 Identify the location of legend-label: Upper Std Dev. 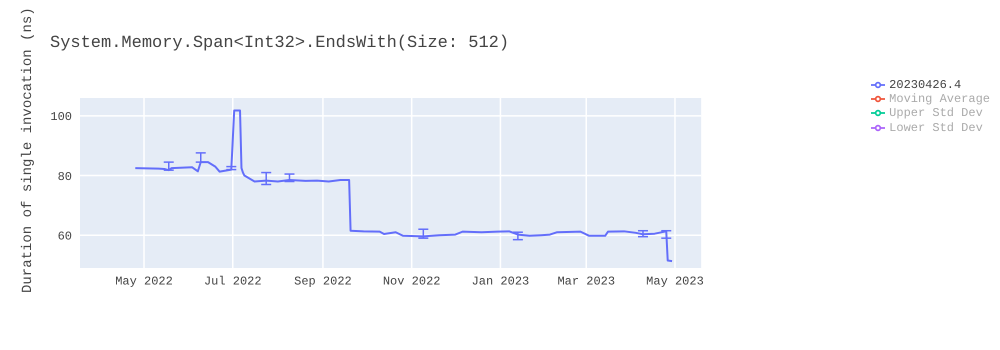
(936, 113).